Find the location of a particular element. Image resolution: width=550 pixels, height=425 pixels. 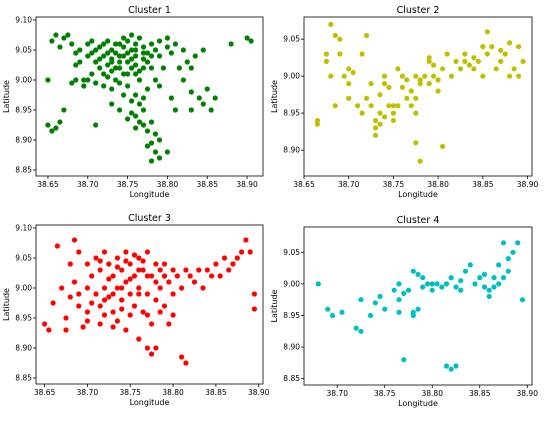

x-tick-label: 38.90 is located at coordinates (528, 393).